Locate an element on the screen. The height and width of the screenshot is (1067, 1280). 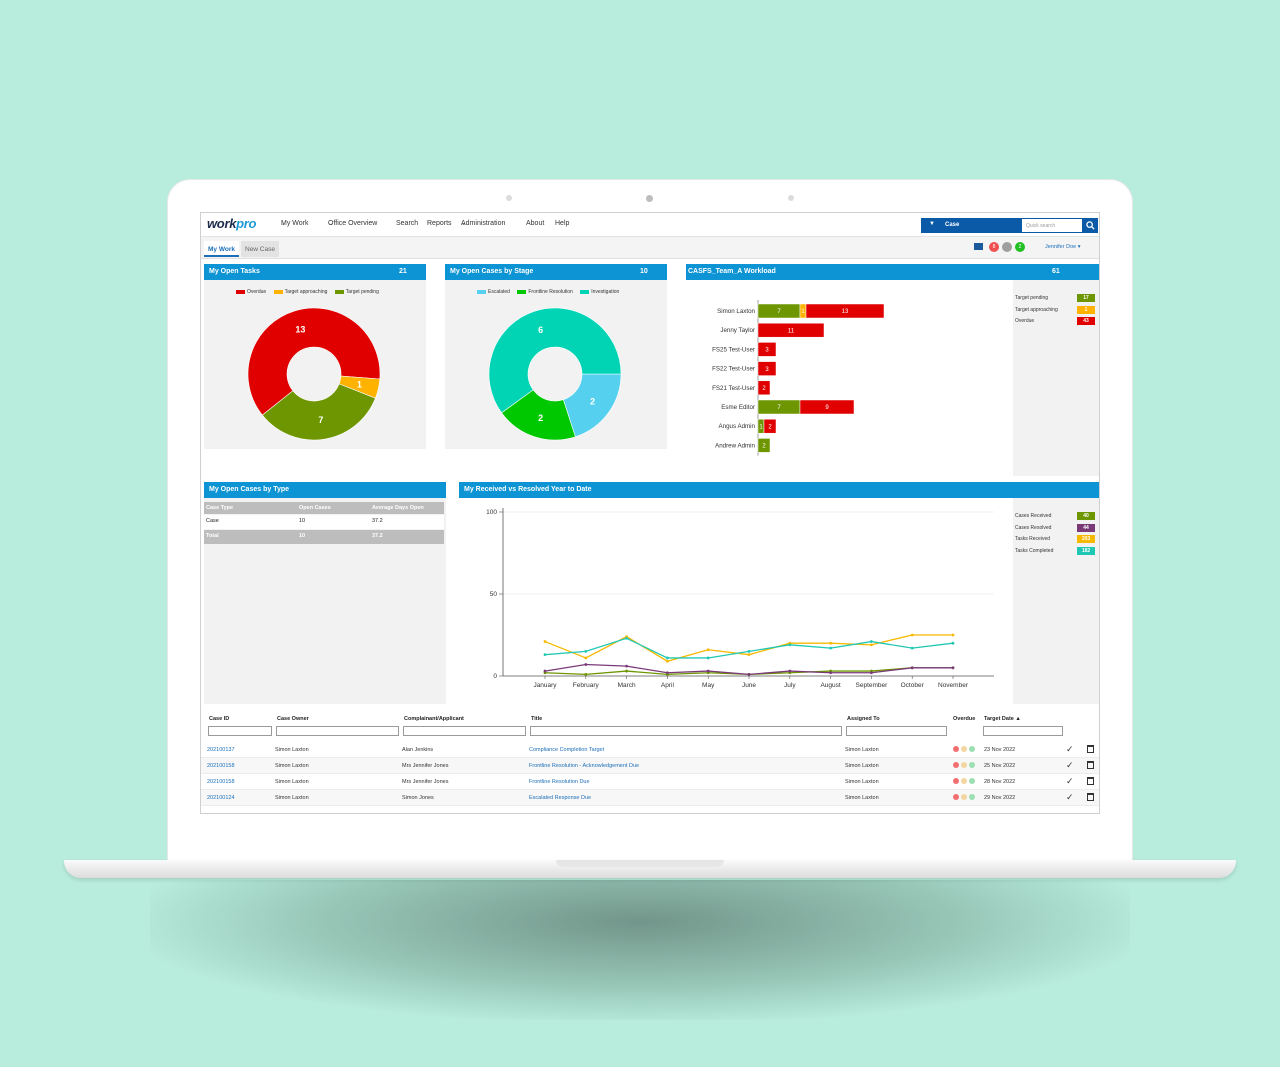
x-tick-label: July is located at coordinates (790, 685).